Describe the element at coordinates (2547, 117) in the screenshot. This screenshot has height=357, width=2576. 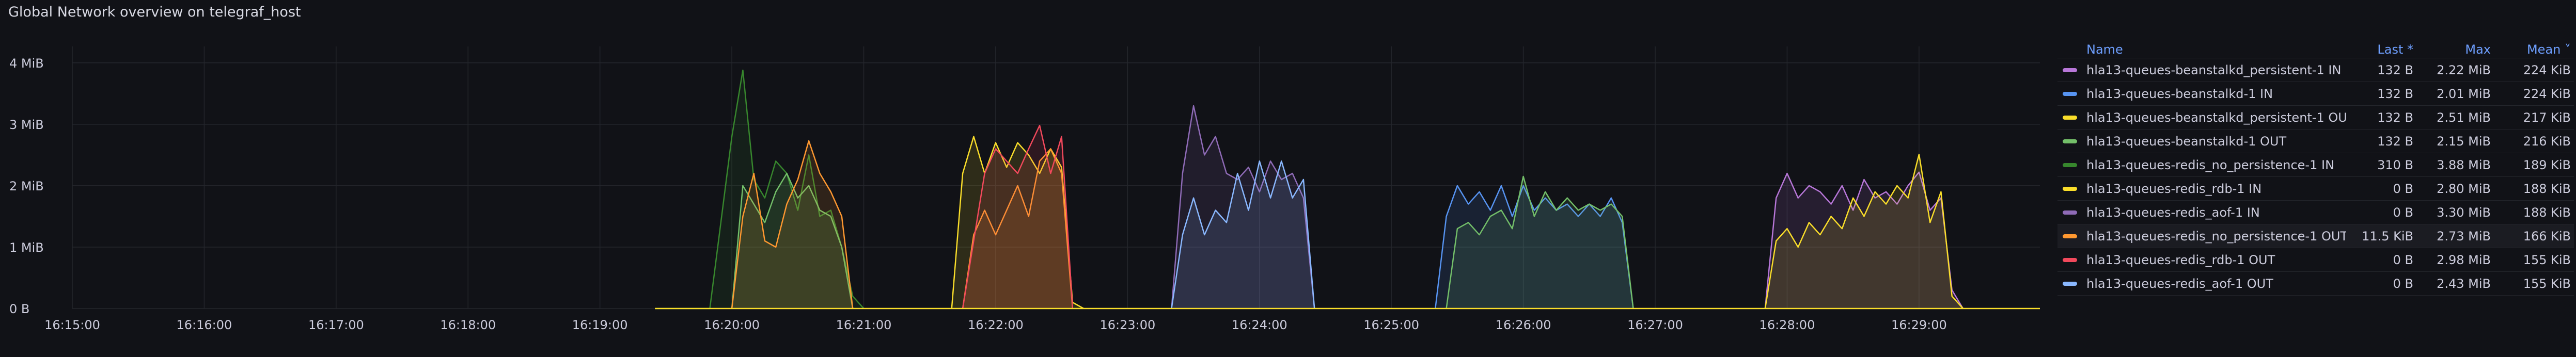
I see `legend-mean-value: 217 KiB` at that location.